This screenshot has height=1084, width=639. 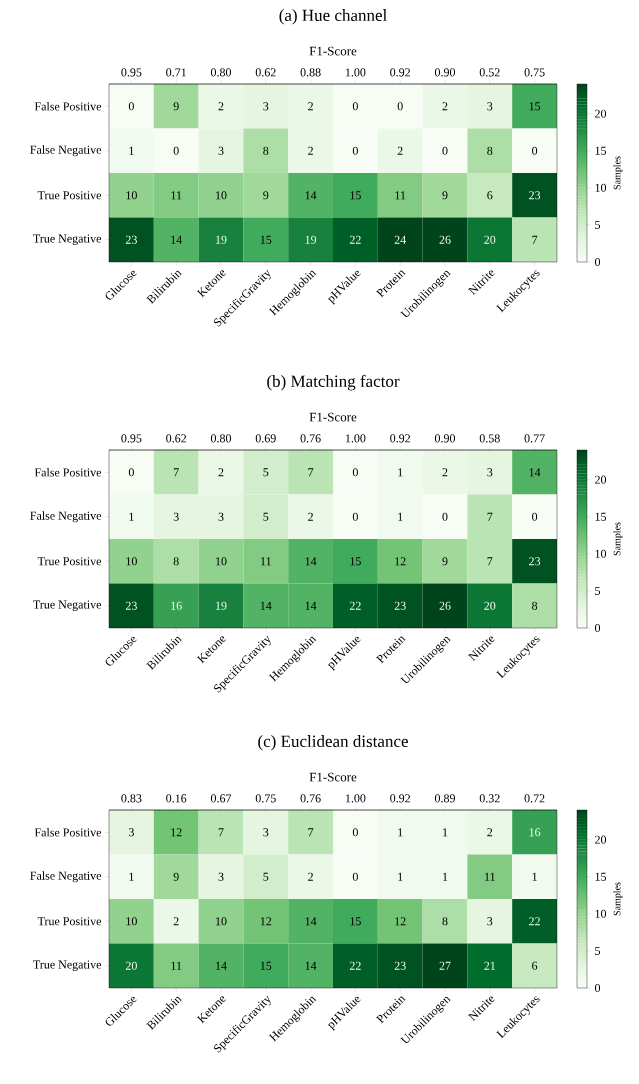 What do you see at coordinates (310, 72) in the screenshot?
I see `text: 0.88` at bounding box center [310, 72].